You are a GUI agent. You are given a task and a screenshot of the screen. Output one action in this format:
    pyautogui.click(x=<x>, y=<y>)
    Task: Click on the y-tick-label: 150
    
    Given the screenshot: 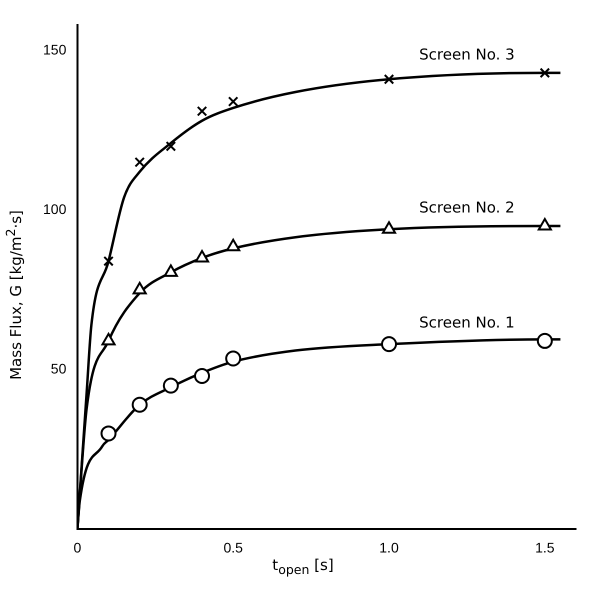 What is the action you would take?
    pyautogui.click(x=55, y=49)
    